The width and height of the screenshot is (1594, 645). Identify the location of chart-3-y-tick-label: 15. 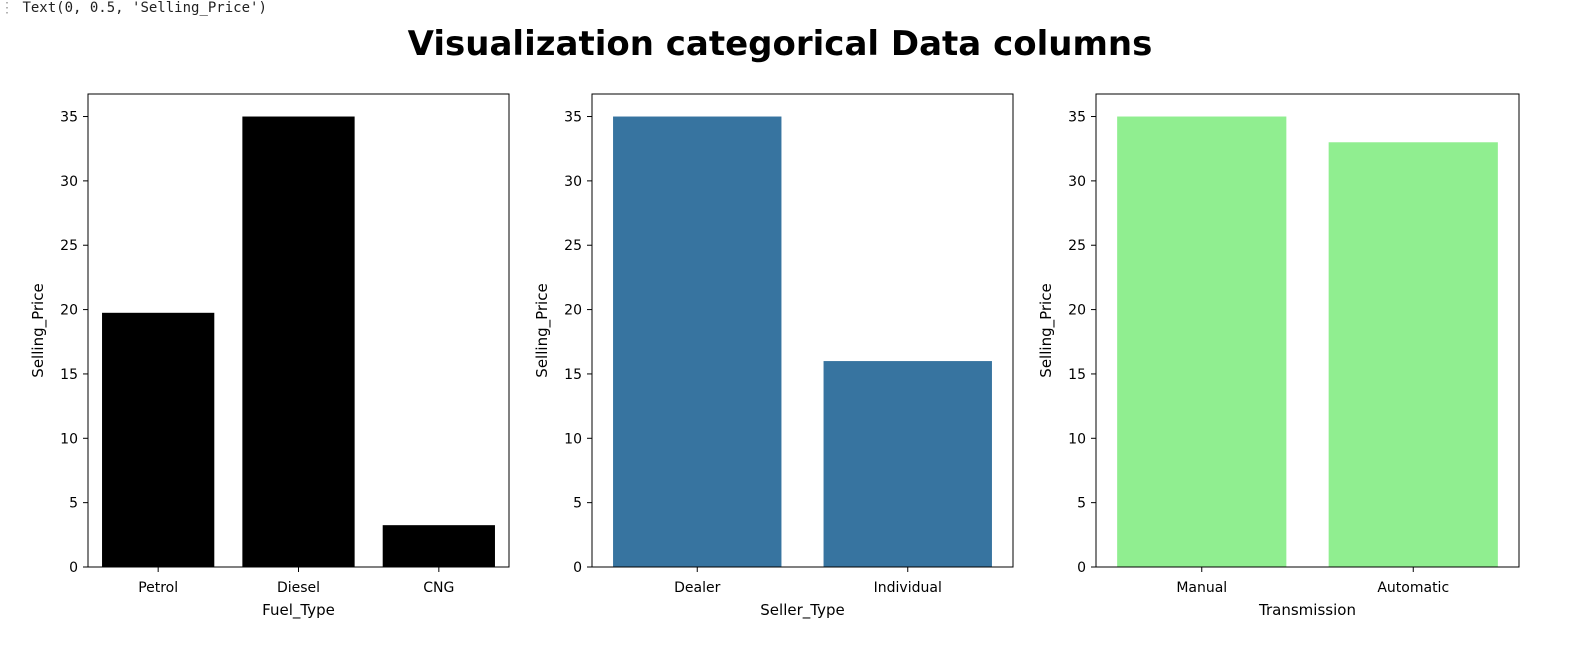
(1077, 375).